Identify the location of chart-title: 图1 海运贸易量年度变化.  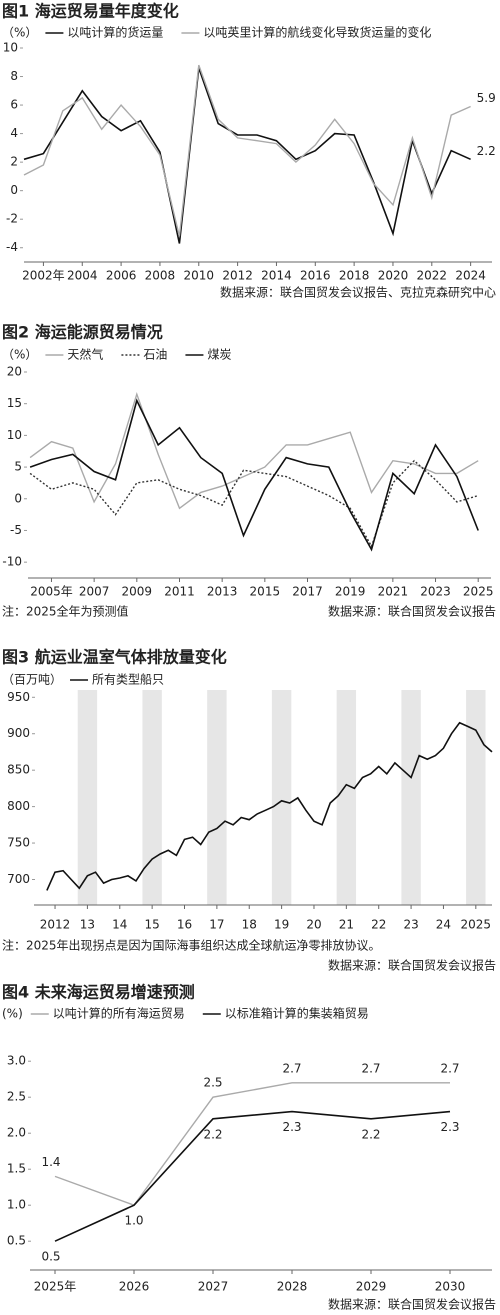
(90, 11).